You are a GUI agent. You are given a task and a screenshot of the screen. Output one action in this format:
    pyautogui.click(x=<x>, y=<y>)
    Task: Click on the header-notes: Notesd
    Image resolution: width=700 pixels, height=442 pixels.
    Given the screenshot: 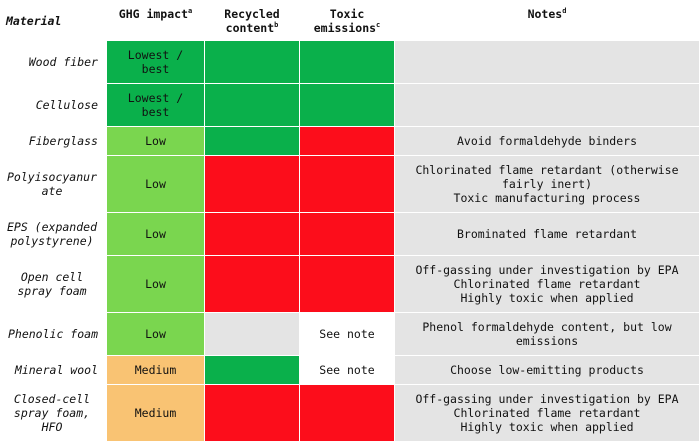 What is the action you would take?
    pyautogui.click(x=547, y=20)
    